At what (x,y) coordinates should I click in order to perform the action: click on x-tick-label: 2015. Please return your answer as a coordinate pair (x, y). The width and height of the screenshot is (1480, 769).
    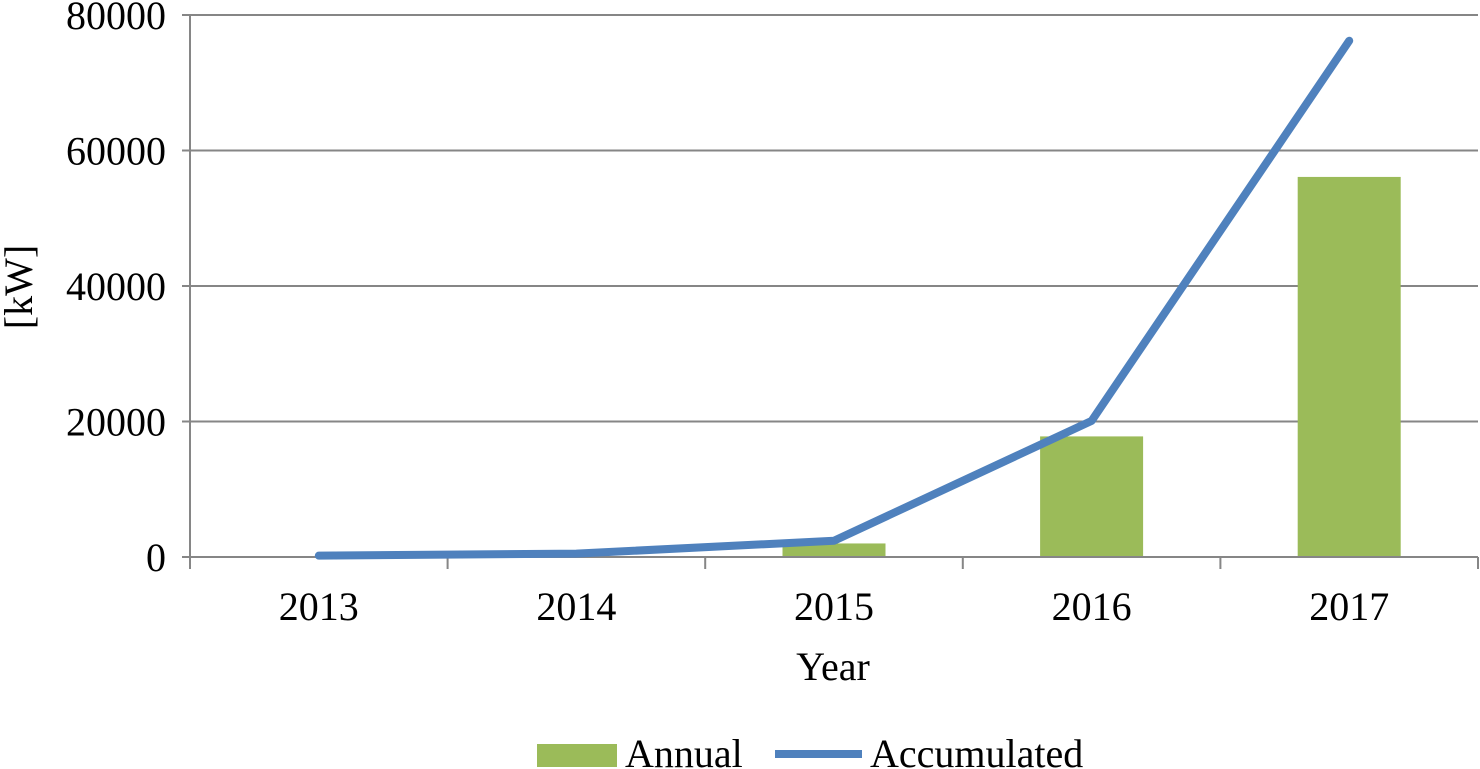
    Looking at the image, I should click on (834, 606).